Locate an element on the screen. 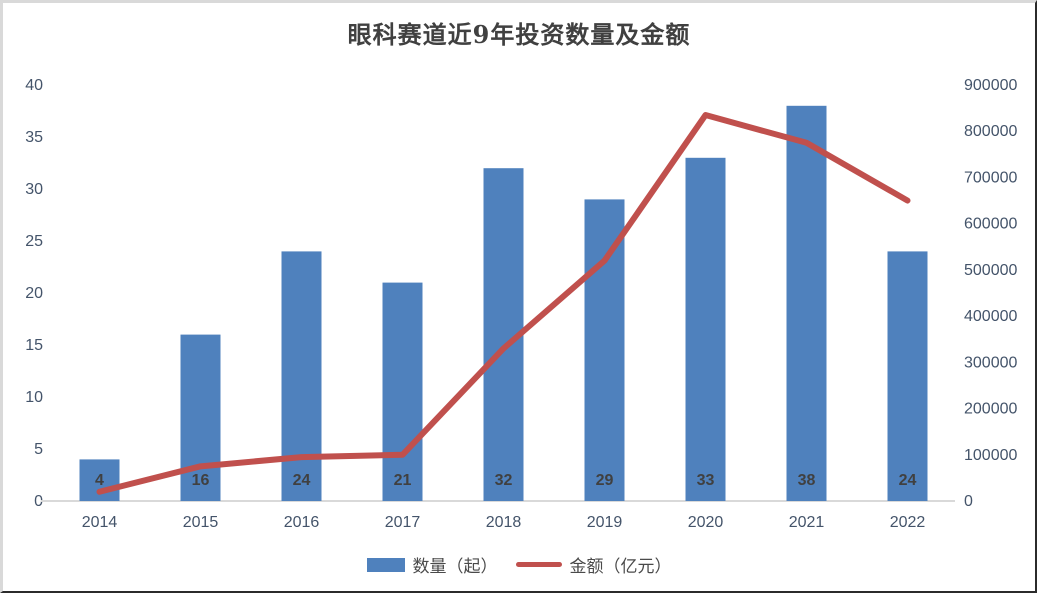 This screenshot has height=593, width=1037. x-axis-tick: 2020 is located at coordinates (706, 522).